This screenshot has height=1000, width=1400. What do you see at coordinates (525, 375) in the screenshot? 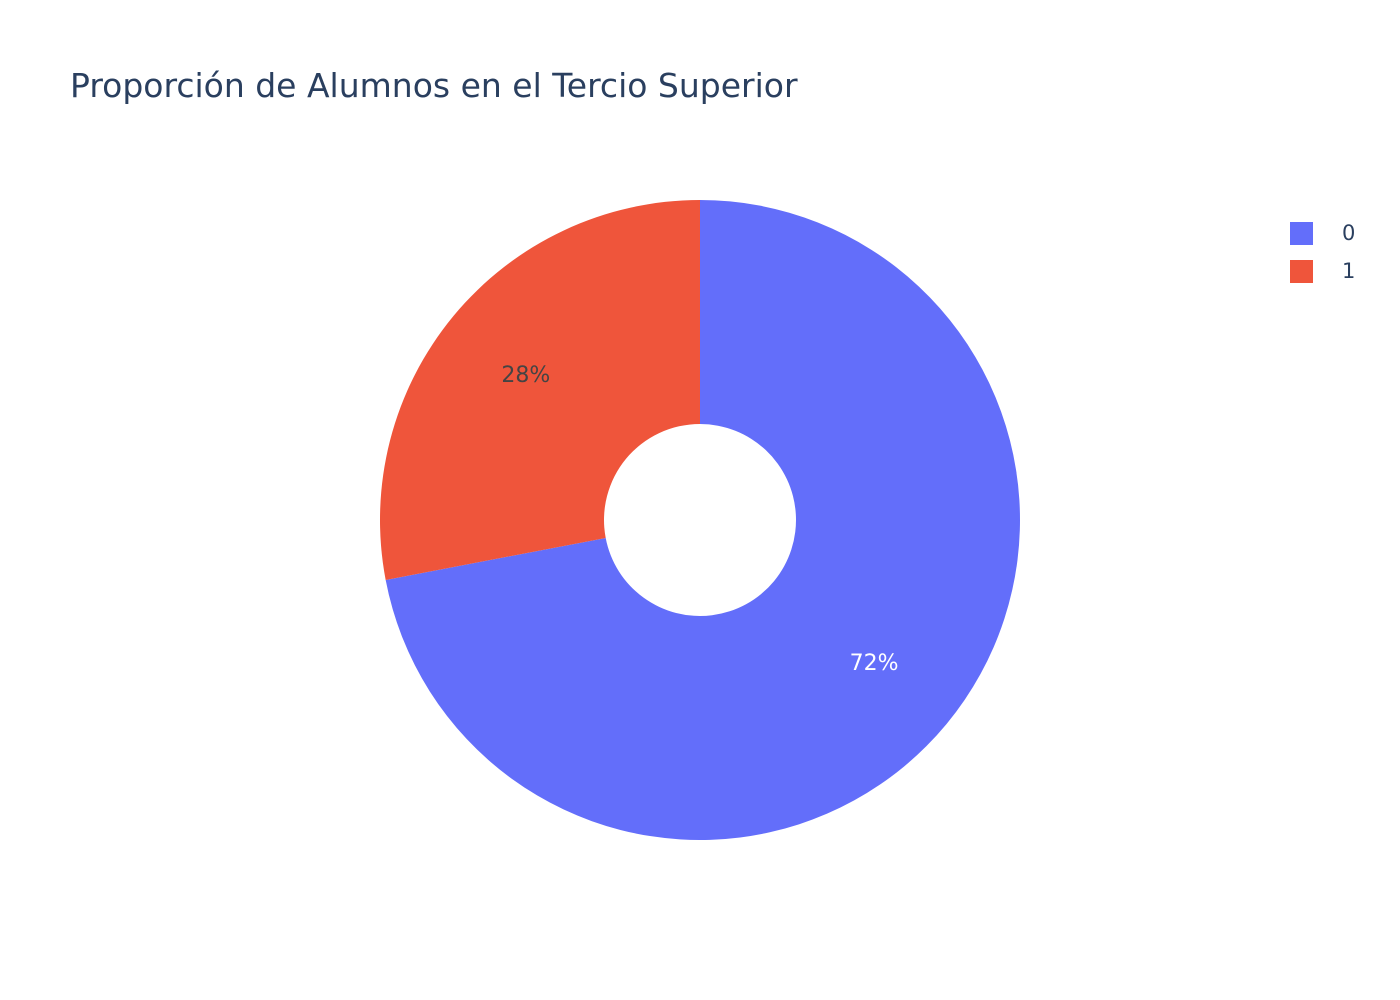
I see `slice-label-1: 28%` at bounding box center [525, 375].